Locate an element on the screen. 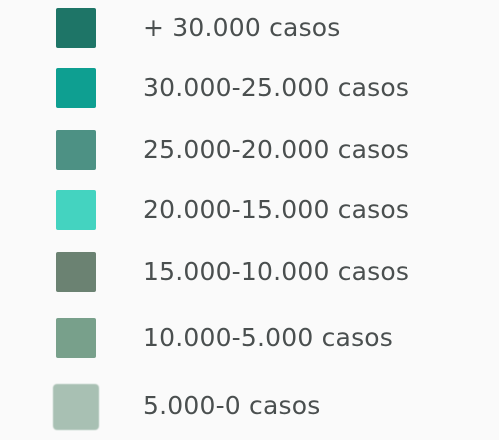 This screenshot has height=440, width=499. legend-label: + 30.000 casos is located at coordinates (242, 27).